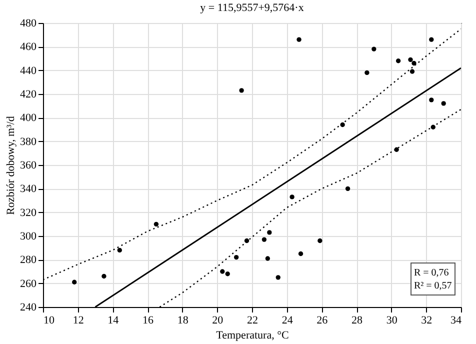 This screenshot has width=476, height=344. Describe the element at coordinates (218, 320) in the screenshot. I see `x-tick-label: 20` at that location.